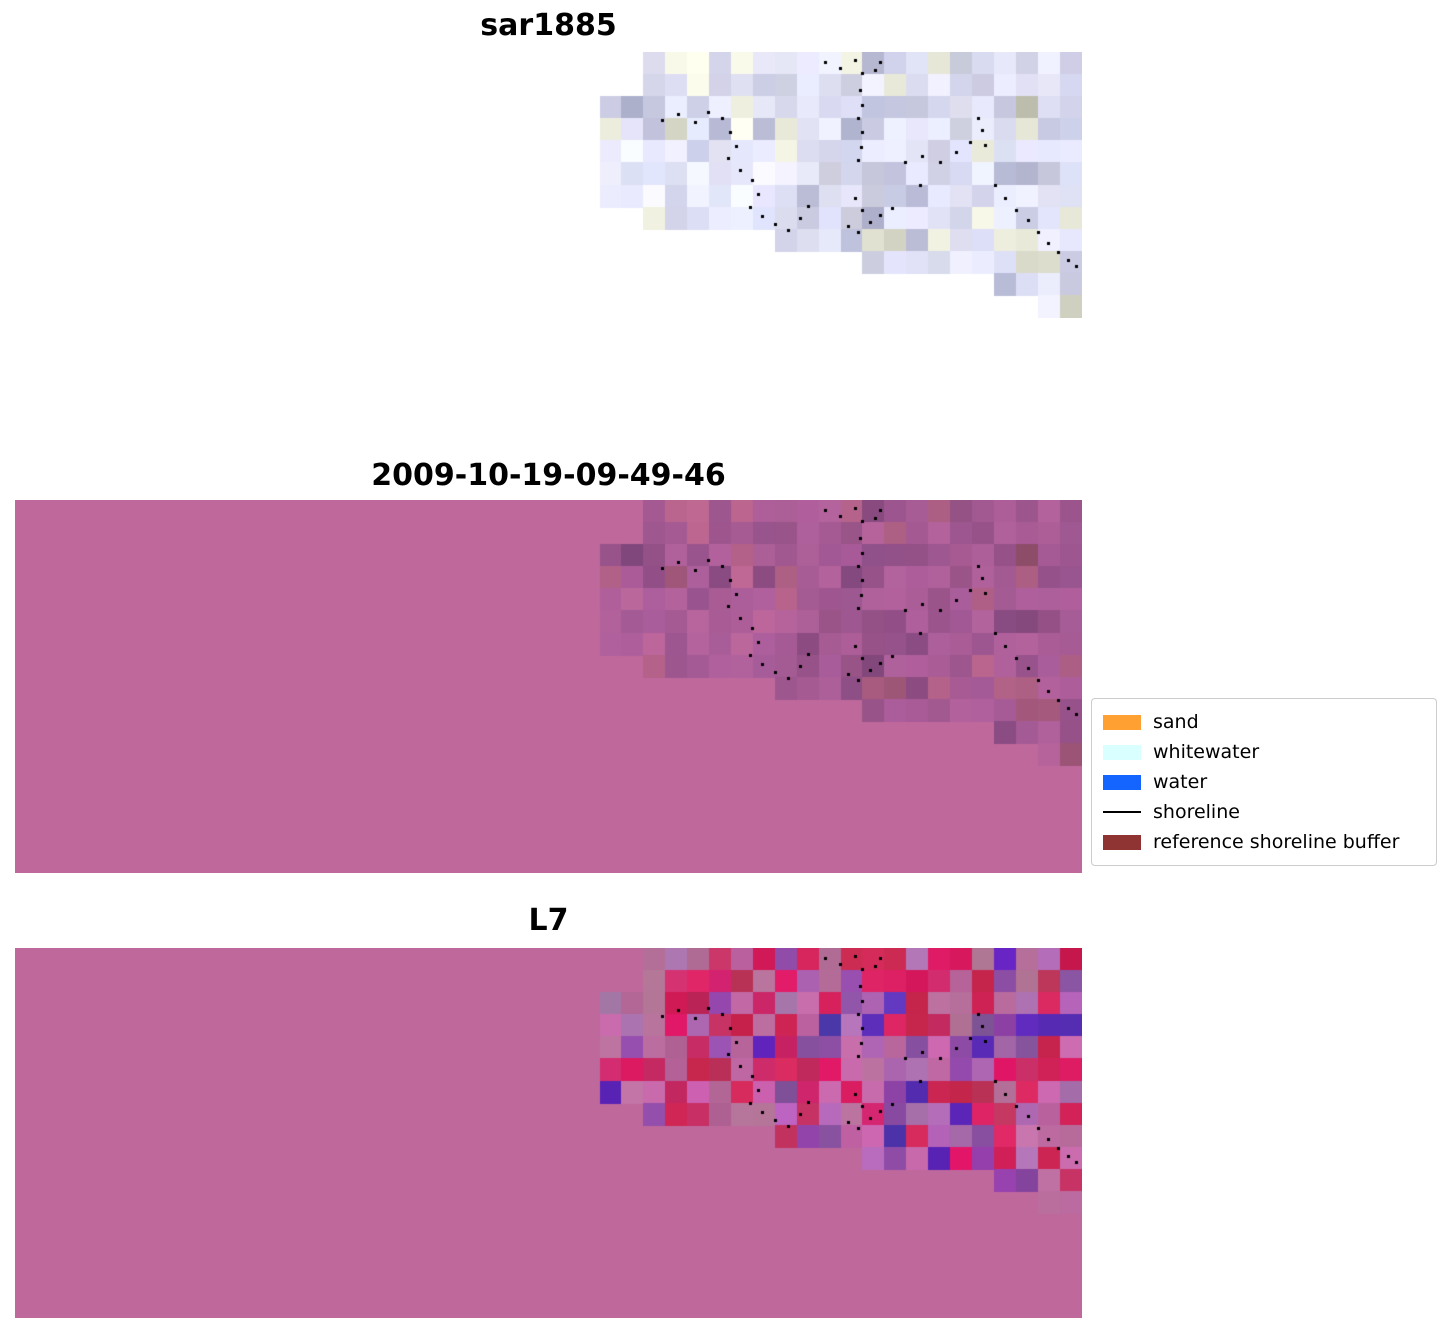  Describe the element at coordinates (1122, 812) in the screenshot. I see `shoreline-line-swatch` at that location.